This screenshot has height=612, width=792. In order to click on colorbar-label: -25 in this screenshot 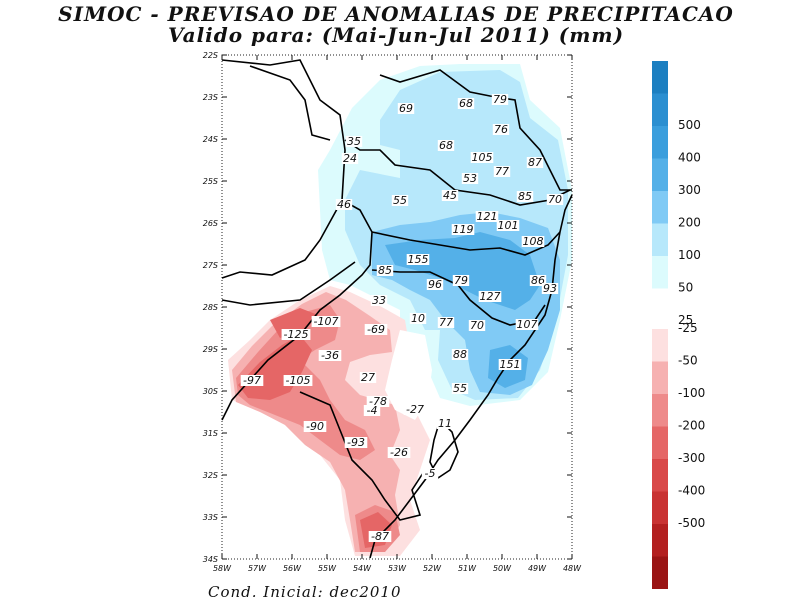, I will do `click(688, 328)`.